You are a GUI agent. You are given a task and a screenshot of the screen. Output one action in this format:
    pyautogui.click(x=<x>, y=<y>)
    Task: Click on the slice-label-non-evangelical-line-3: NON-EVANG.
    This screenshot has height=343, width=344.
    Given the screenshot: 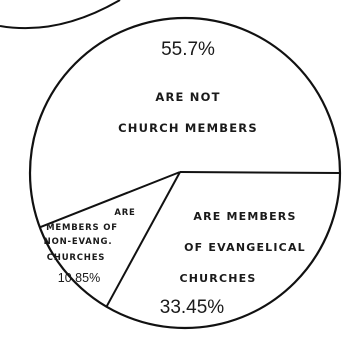 What is the action you would take?
    pyautogui.click(x=78, y=242)
    